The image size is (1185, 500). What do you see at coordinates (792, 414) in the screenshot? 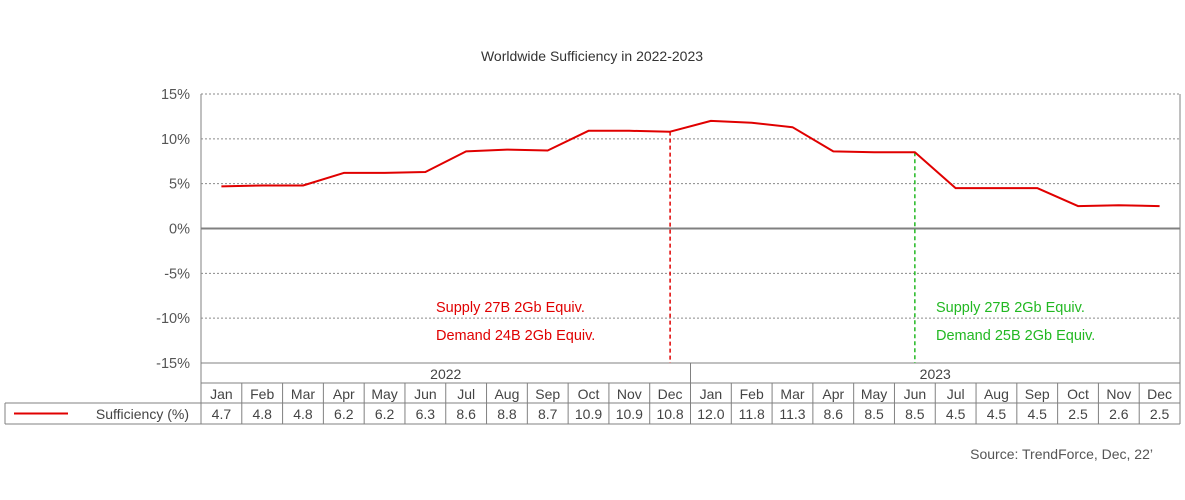
I see `data-label: 11.3` at bounding box center [792, 414].